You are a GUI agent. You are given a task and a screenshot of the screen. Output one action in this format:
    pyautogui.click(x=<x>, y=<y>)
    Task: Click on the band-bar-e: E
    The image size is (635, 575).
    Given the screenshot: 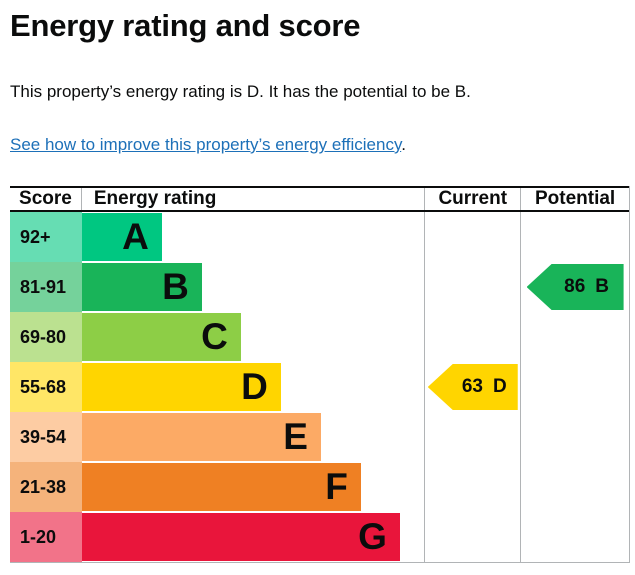 What is the action you would take?
    pyautogui.click(x=201, y=437)
    